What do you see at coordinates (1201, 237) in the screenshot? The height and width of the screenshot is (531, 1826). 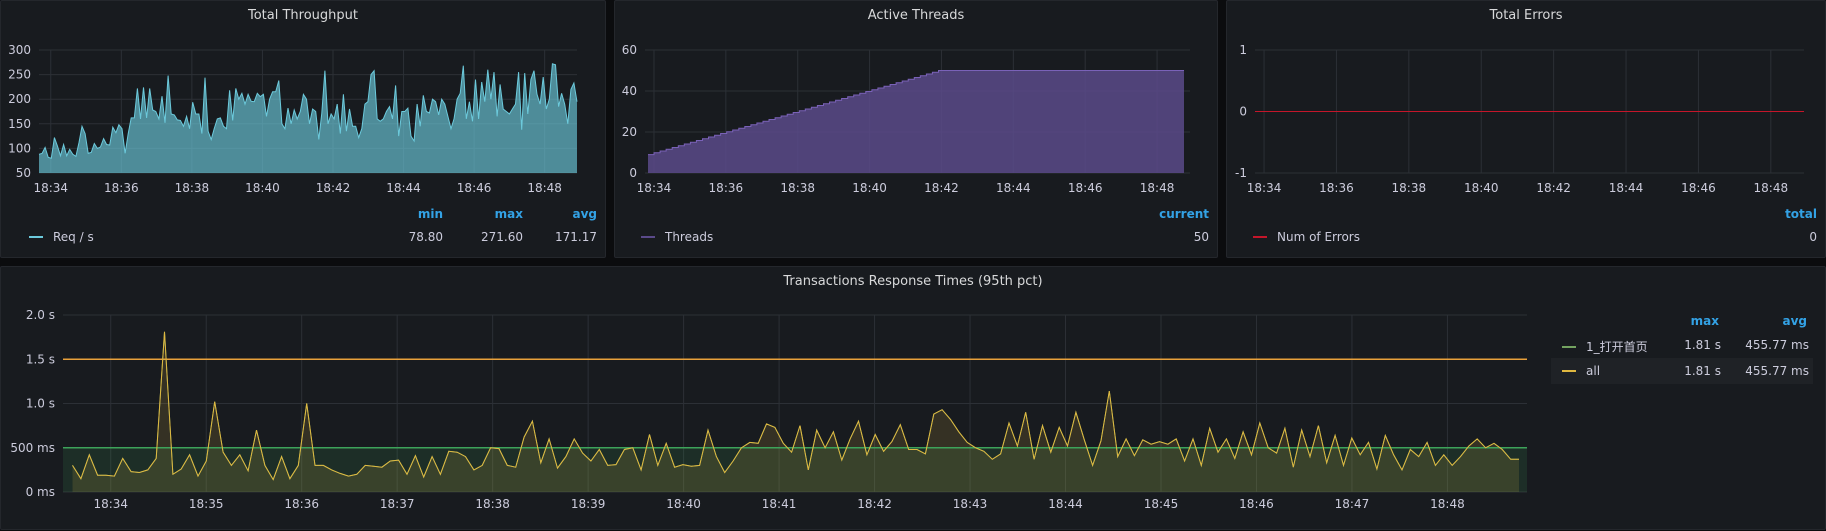 I see `legend-current-value: 50` at bounding box center [1201, 237].